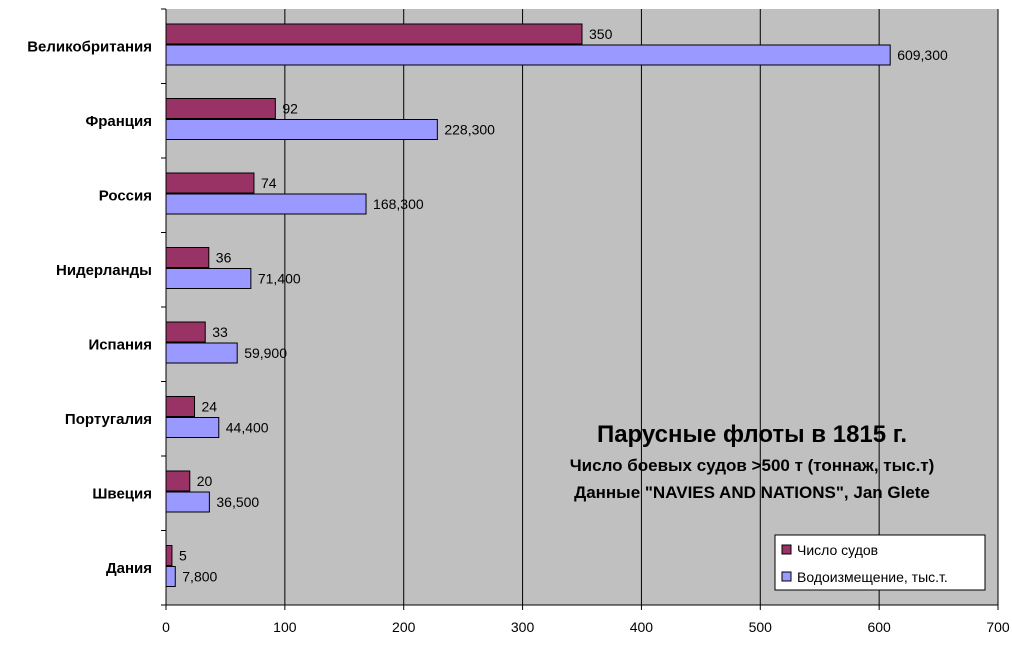 The image size is (1012, 649). What do you see at coordinates (224, 258) in the screenshot?
I see `data-label: 36` at bounding box center [224, 258].